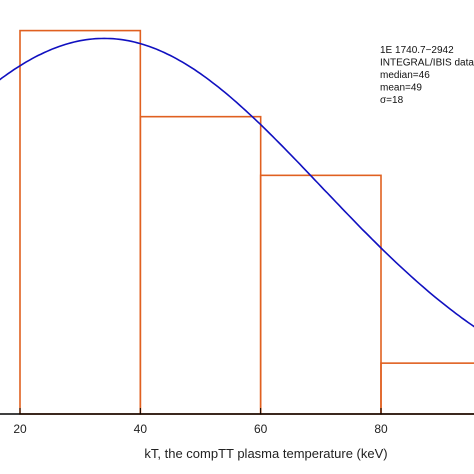  Describe the element at coordinates (417, 50) in the screenshot. I see `annotation-line-0: 1E 1740.7−2942` at that location.